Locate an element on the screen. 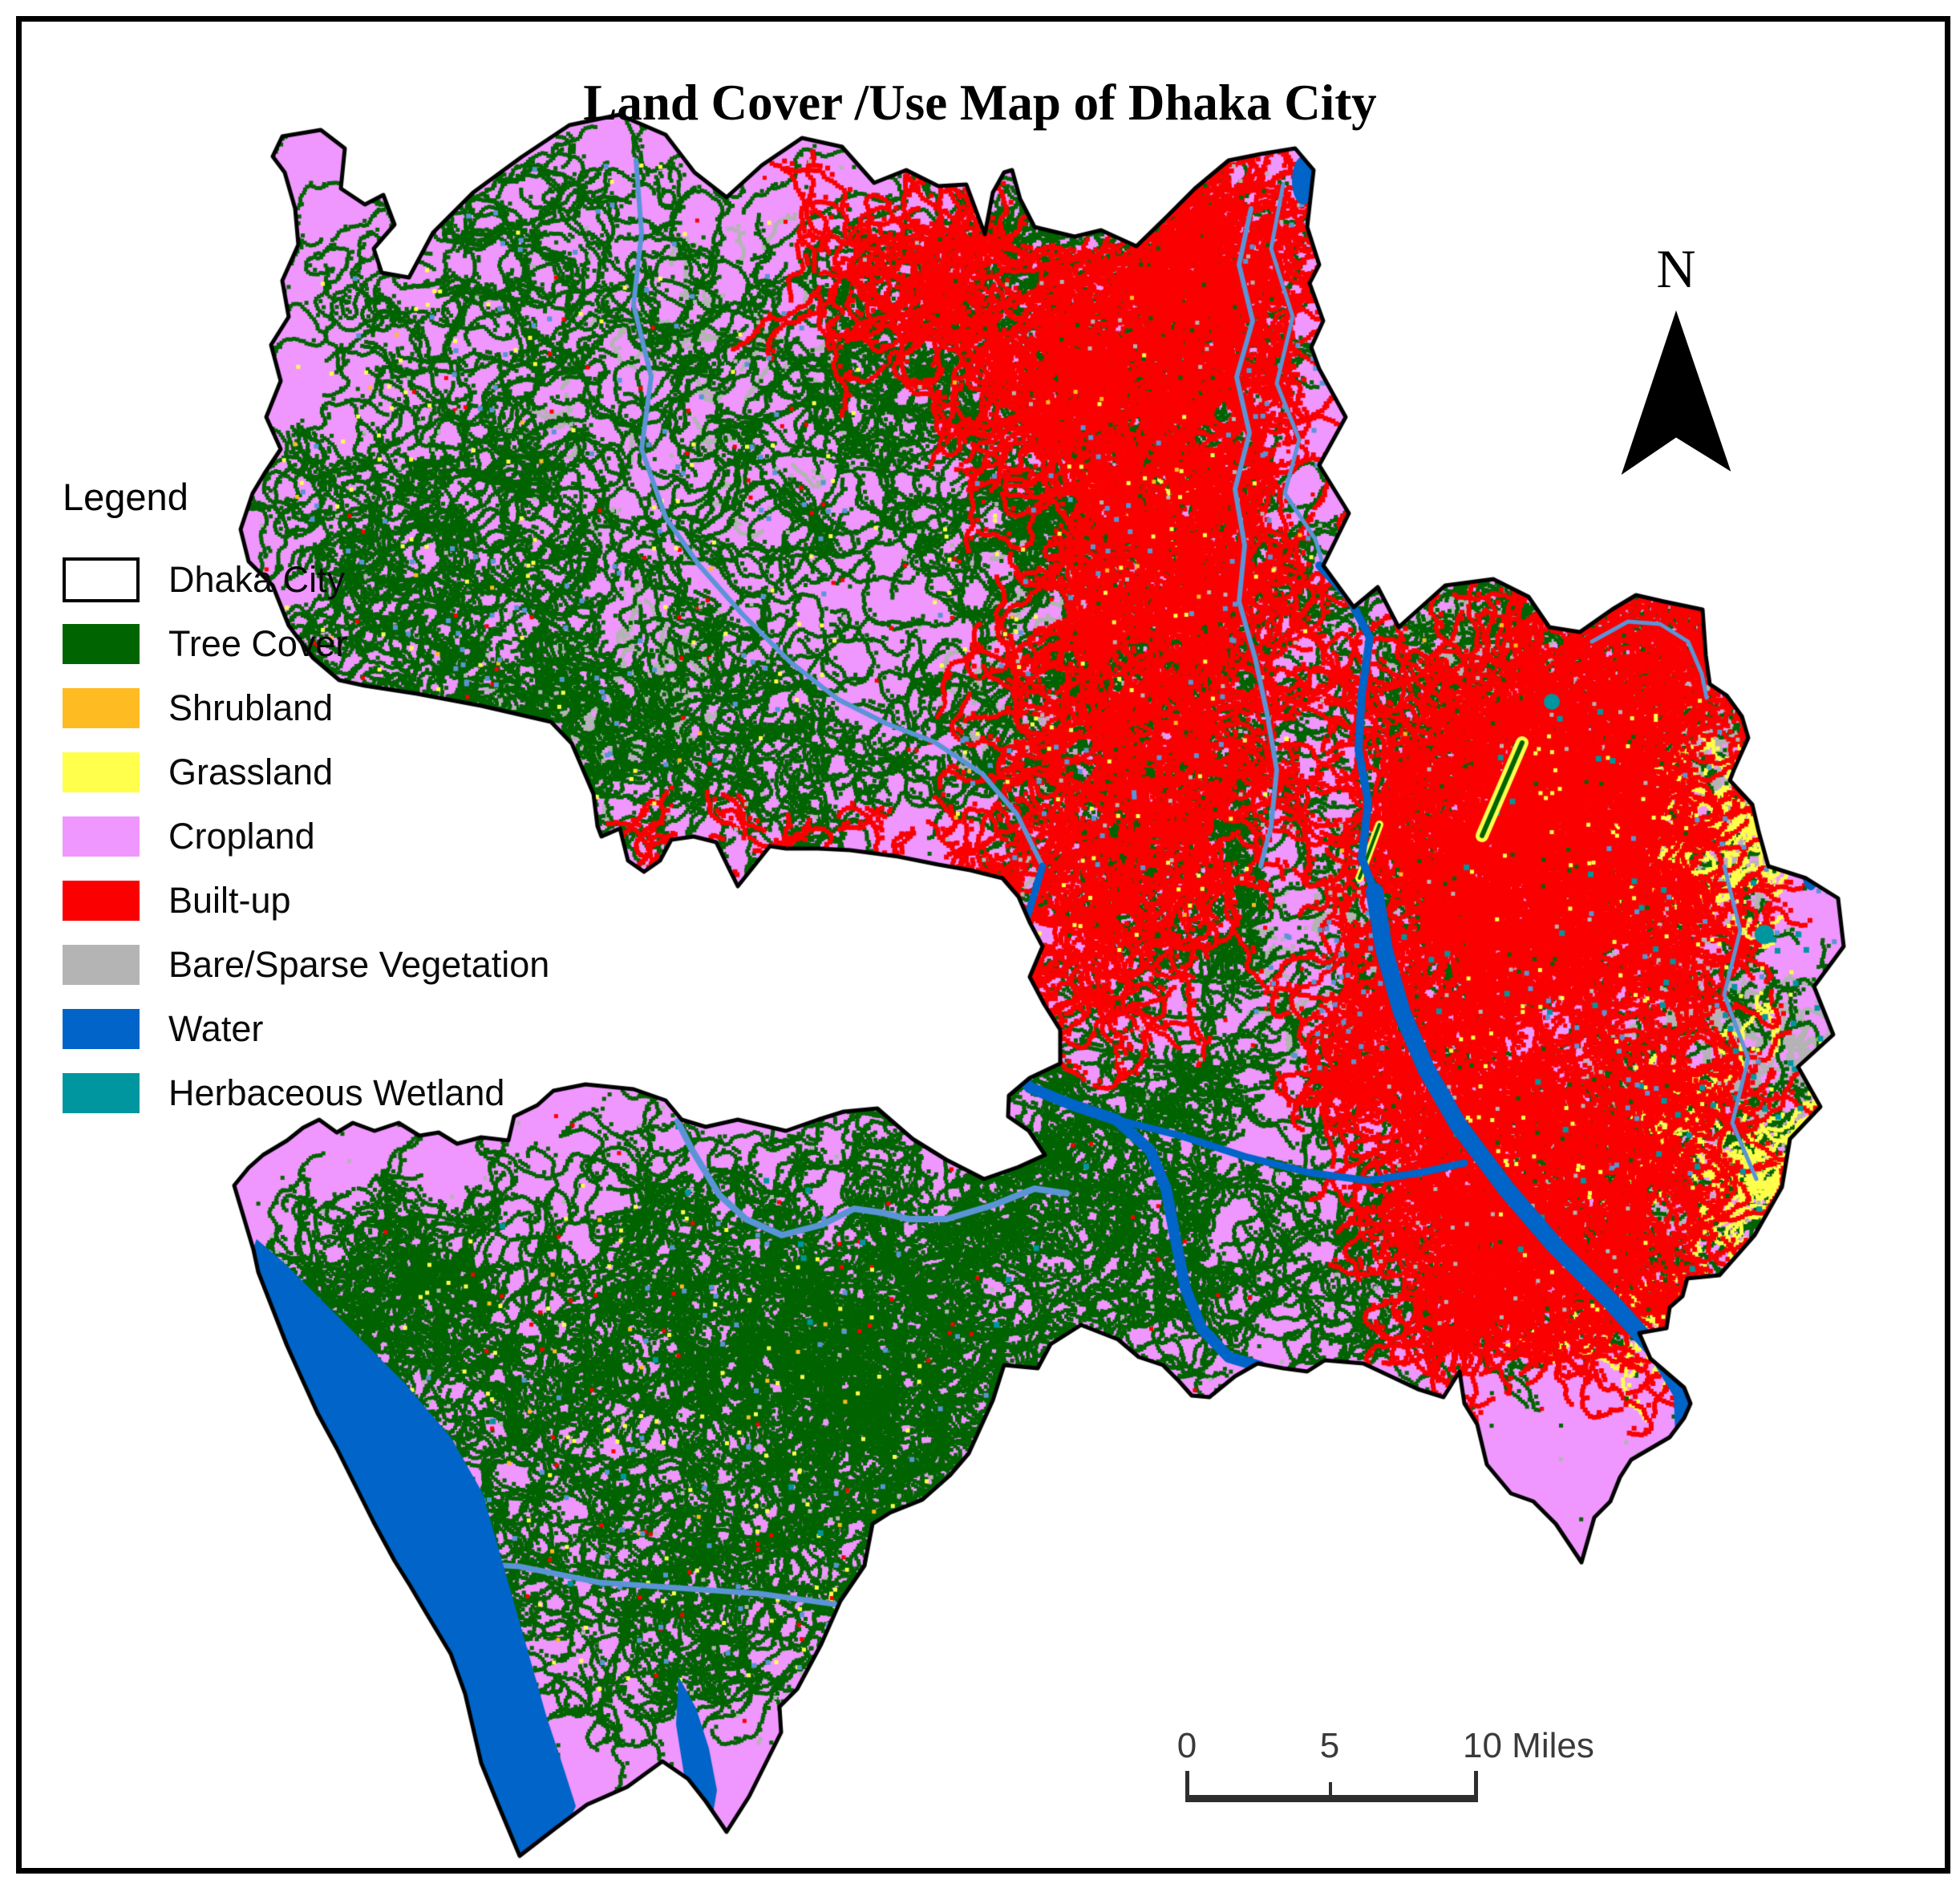 Image resolution: width=1960 pixels, height=1884 pixels. scale-label-10-miles: 10 Miles is located at coordinates (1528, 1745).